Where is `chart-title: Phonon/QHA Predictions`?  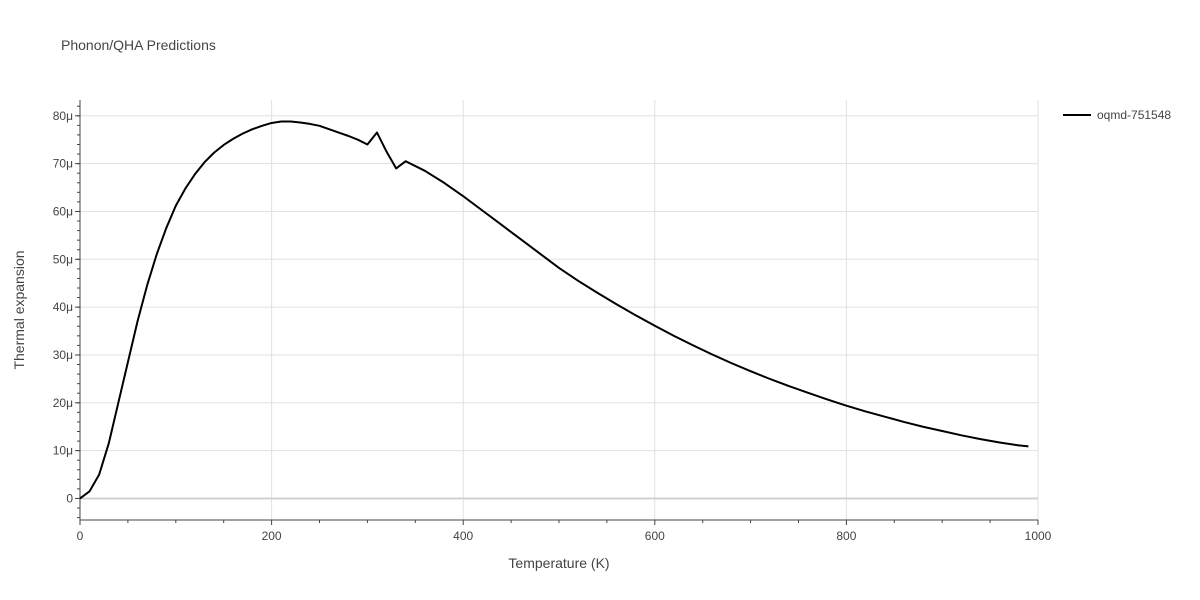 chart-title: Phonon/QHA Predictions is located at coordinates (138, 45).